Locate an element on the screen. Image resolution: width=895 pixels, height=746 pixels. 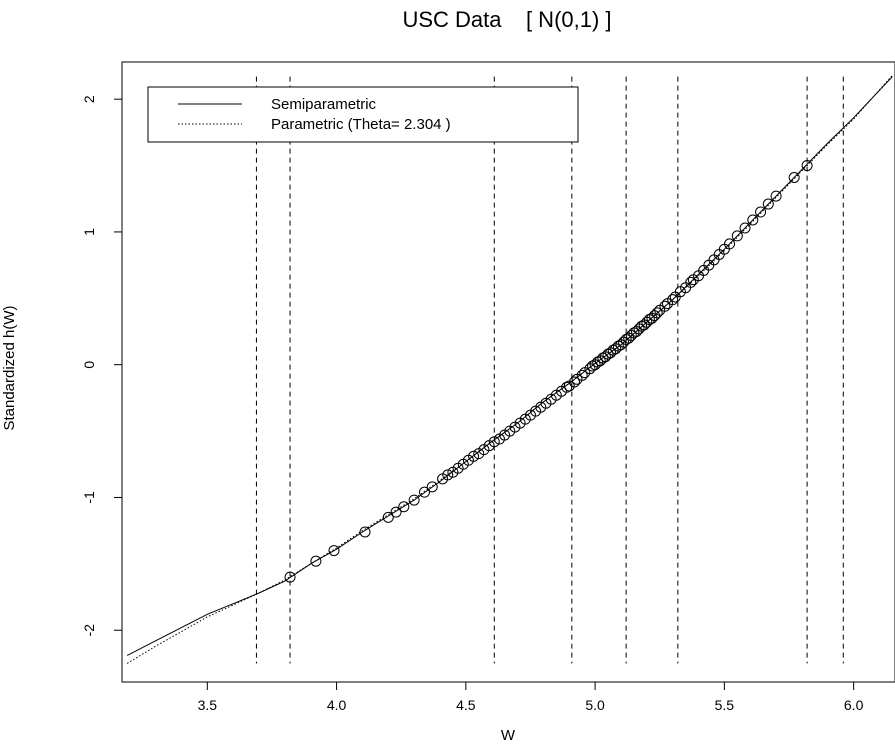
y-axis-label: Standardized h(W) is located at coordinates (9, 367).